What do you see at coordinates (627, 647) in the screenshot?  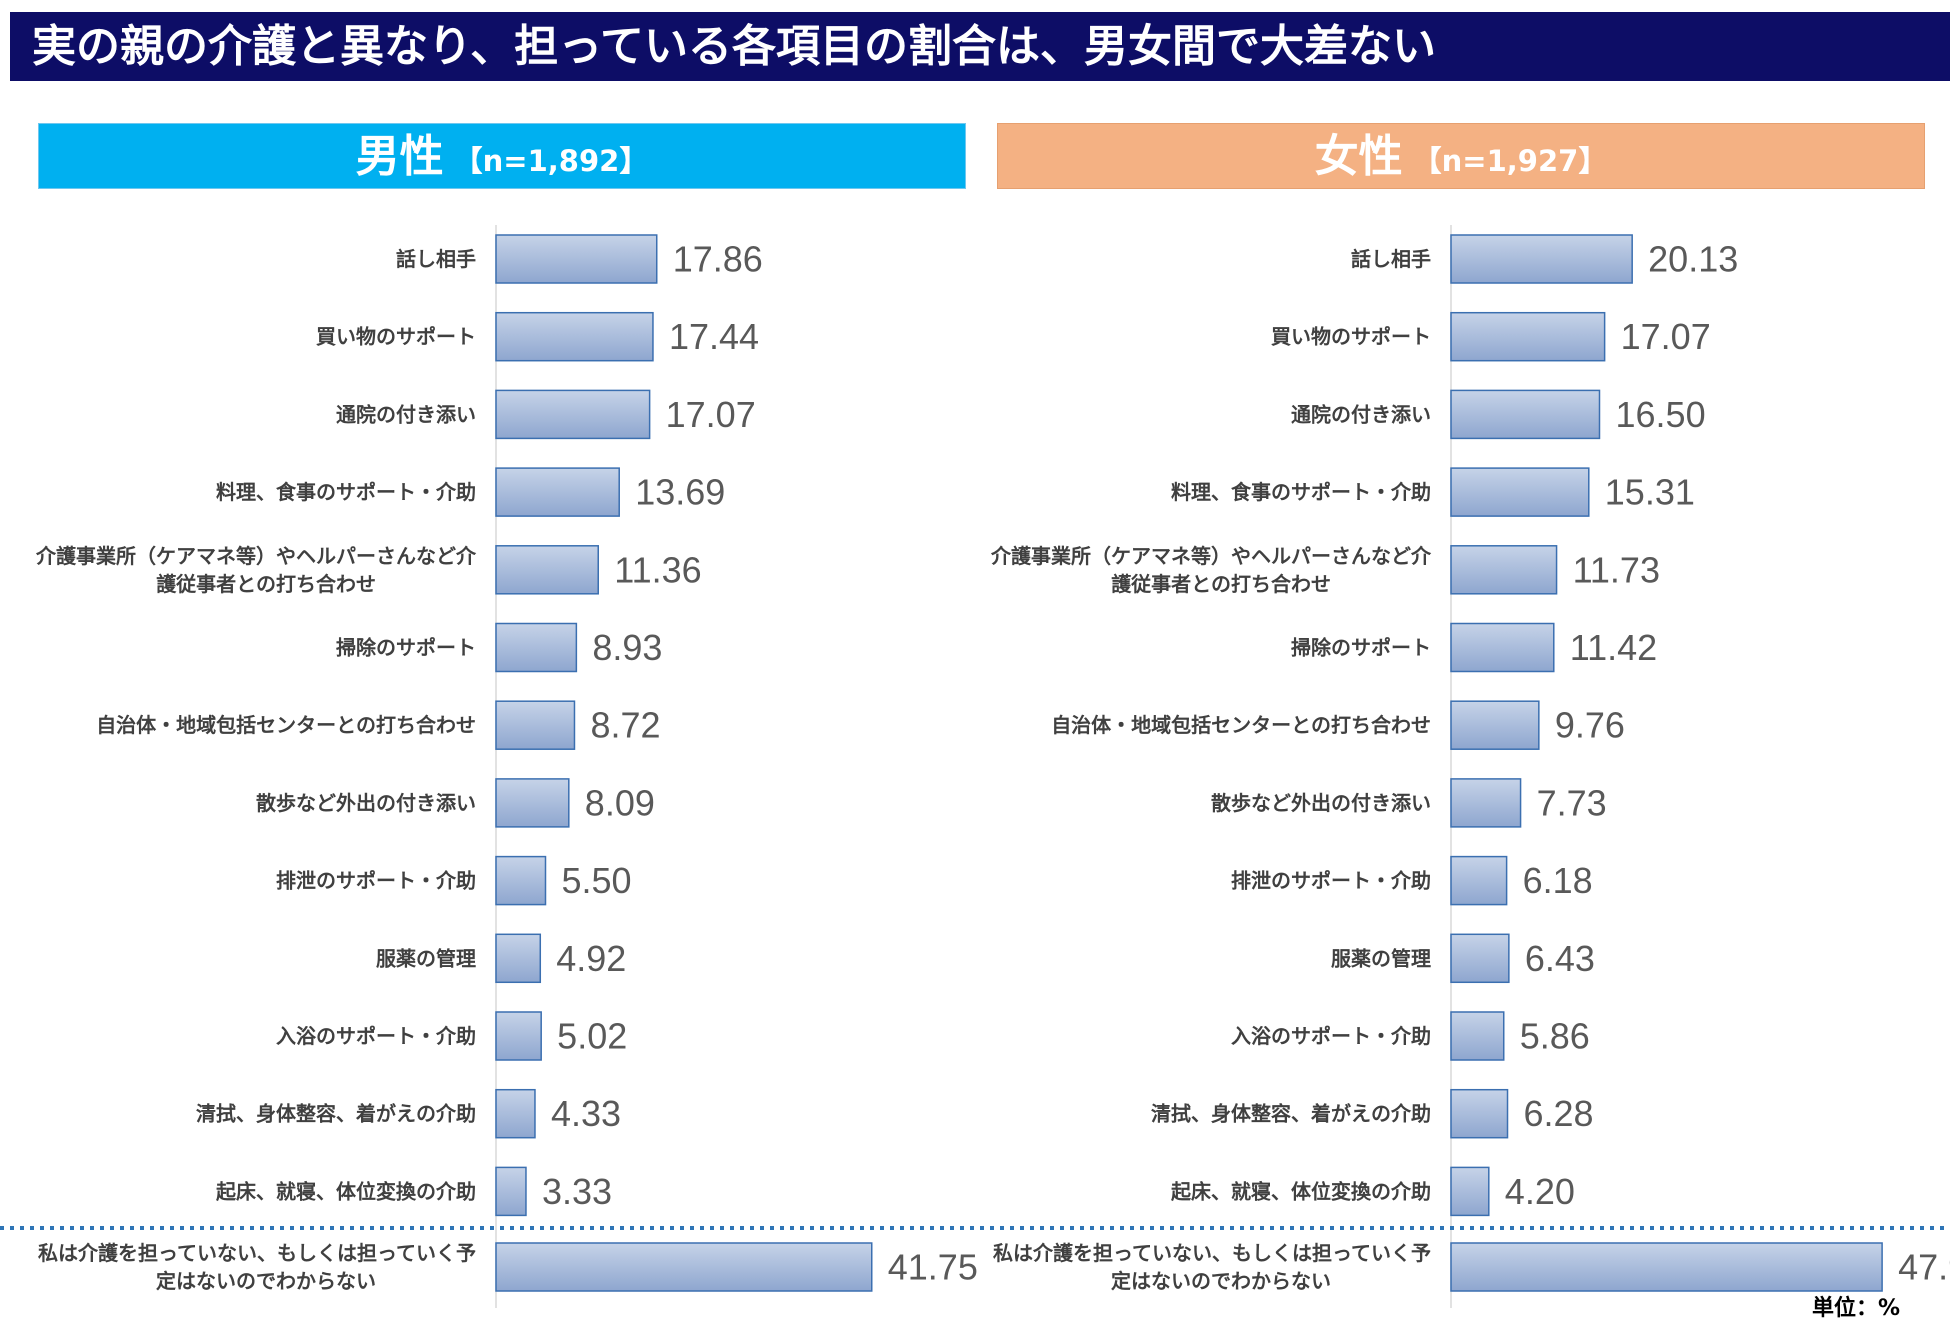 I see `male-value-label: 8.93` at bounding box center [627, 647].